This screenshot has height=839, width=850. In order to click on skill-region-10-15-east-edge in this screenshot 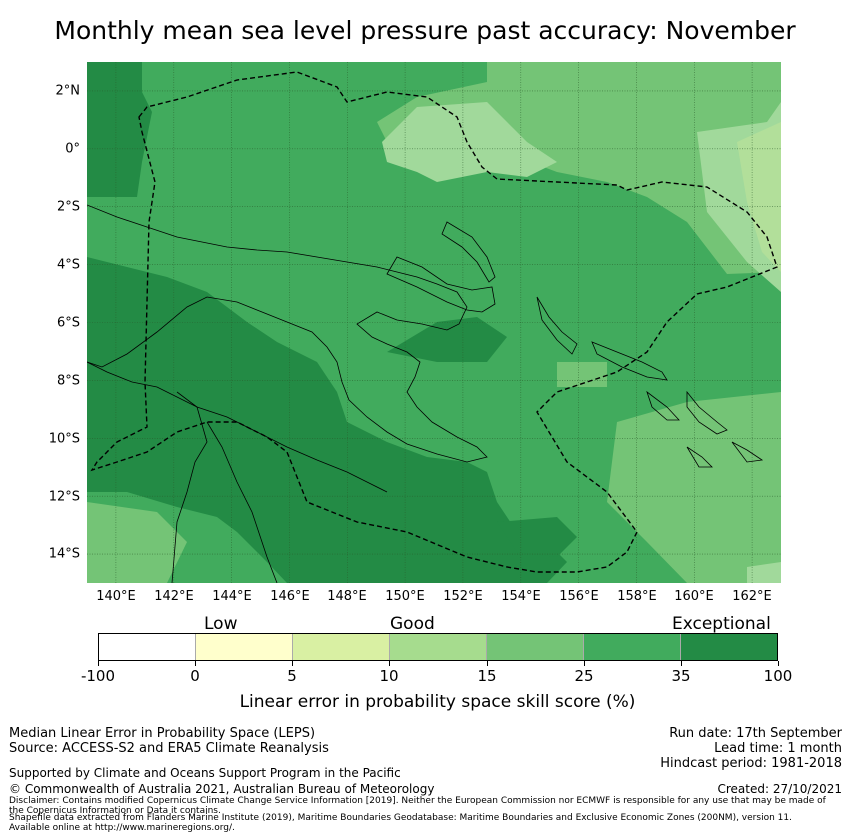, I will do `click(759, 197)`.